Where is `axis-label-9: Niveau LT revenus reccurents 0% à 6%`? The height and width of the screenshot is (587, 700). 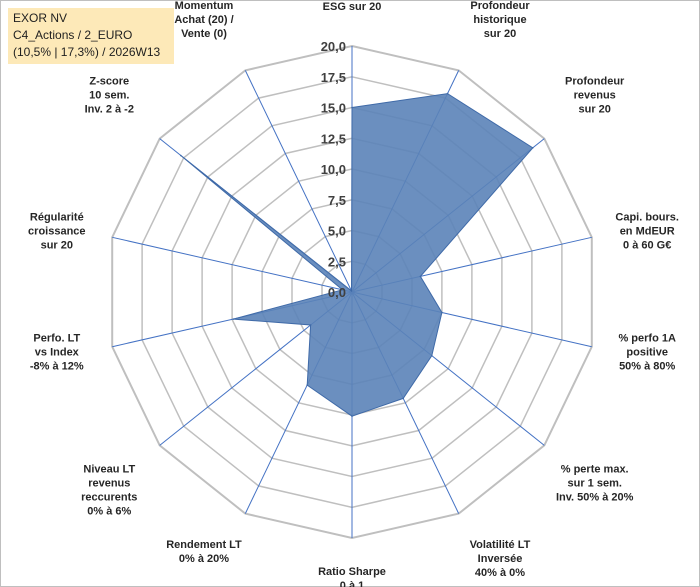 axis-label-9: Niveau LT revenus reccurents 0% à 6% is located at coordinates (109, 491).